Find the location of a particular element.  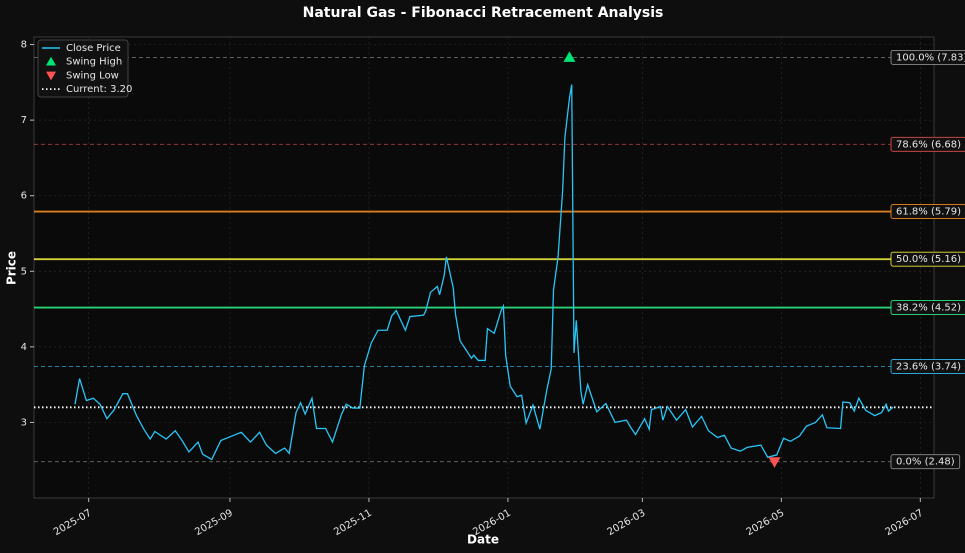

y-tick-label: 8 is located at coordinates (24, 45).